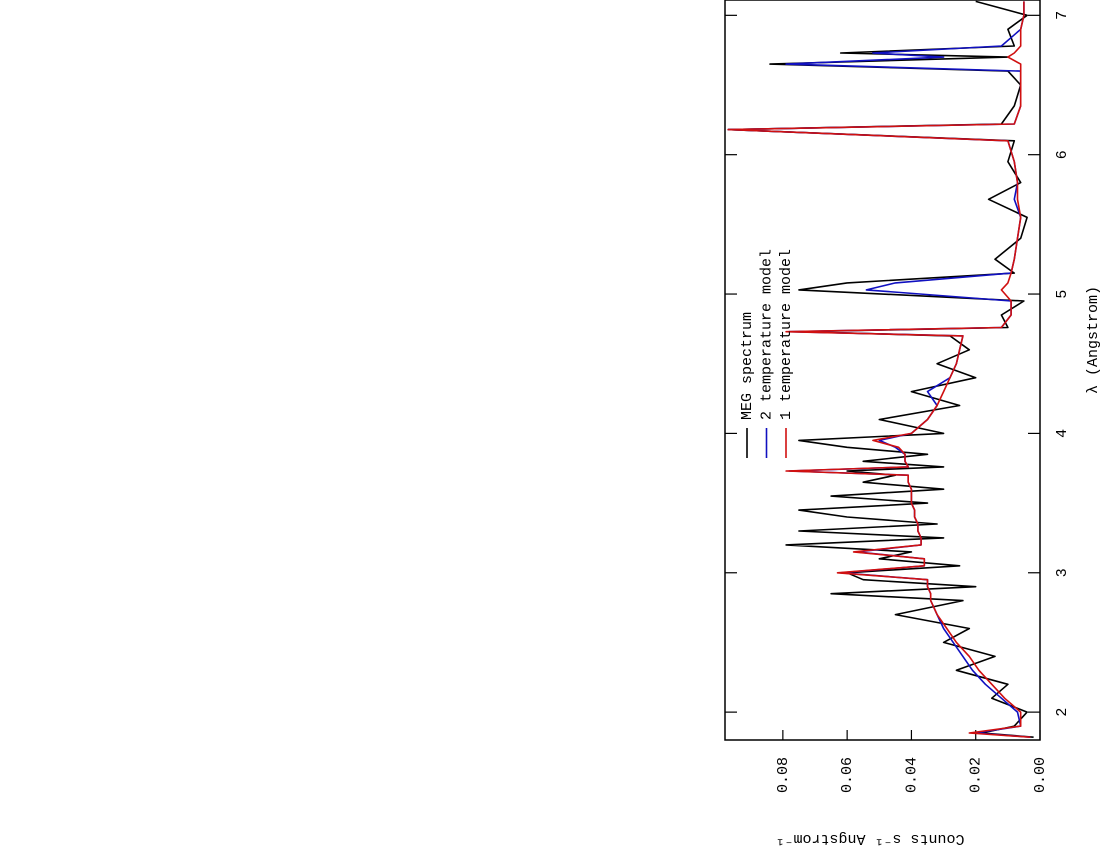  Describe the element at coordinates (783, 775) in the screenshot. I see `y-tick-label: 0.08` at that location.